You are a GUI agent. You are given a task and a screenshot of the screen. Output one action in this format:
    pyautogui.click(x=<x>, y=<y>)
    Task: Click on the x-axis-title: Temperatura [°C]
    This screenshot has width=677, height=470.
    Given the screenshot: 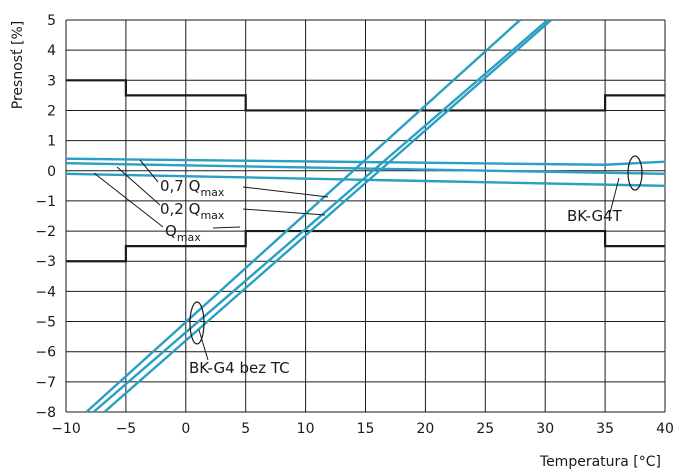 What is the action you would take?
    pyautogui.click(x=600, y=462)
    